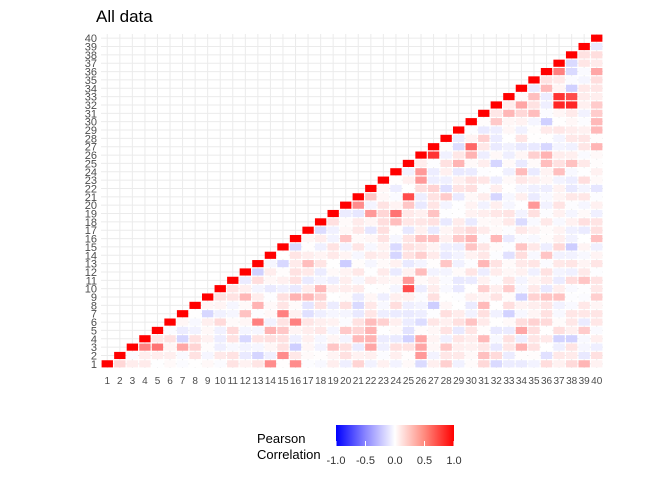  Describe the element at coordinates (91, 223) in the screenshot. I see `y-tick-label: 18` at that location.